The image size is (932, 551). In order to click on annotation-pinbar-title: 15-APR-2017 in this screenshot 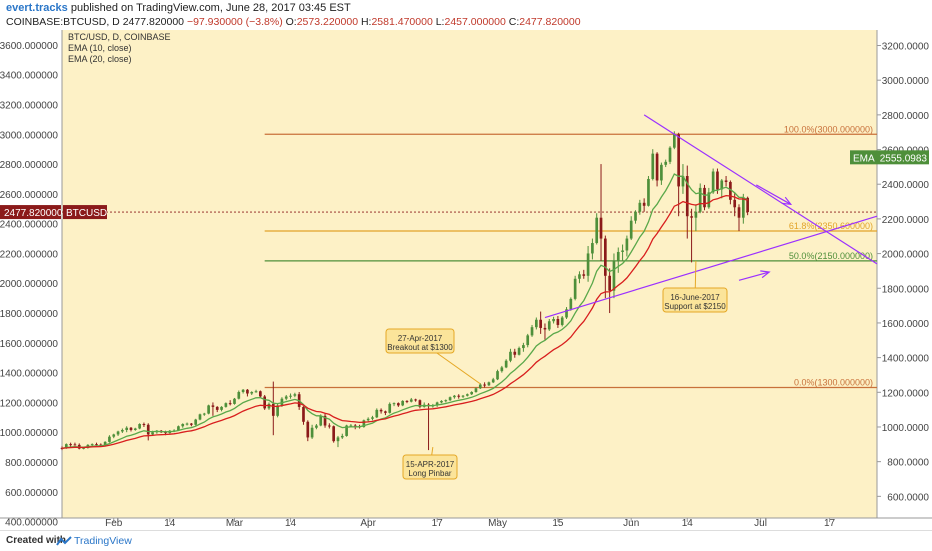, I will do `click(430, 464)`.